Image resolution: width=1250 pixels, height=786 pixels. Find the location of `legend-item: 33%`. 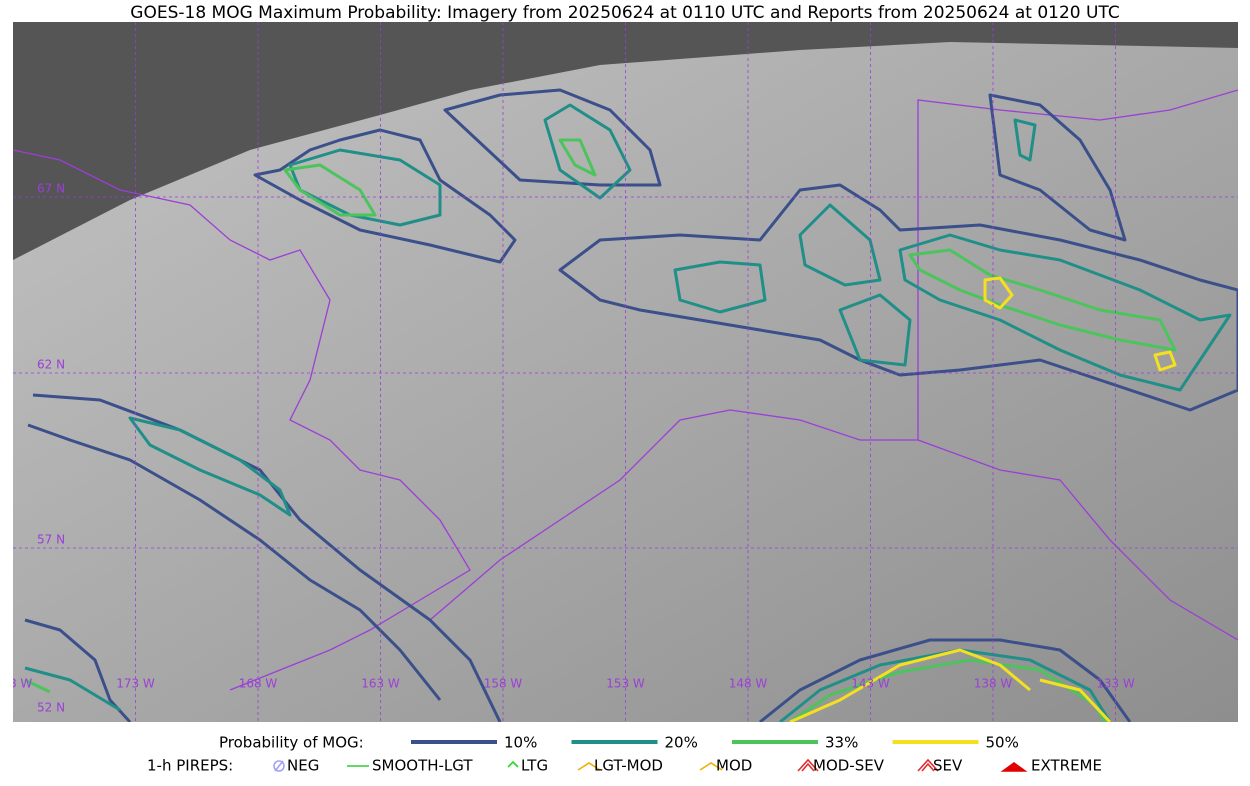

legend-item: 33% is located at coordinates (841, 743).